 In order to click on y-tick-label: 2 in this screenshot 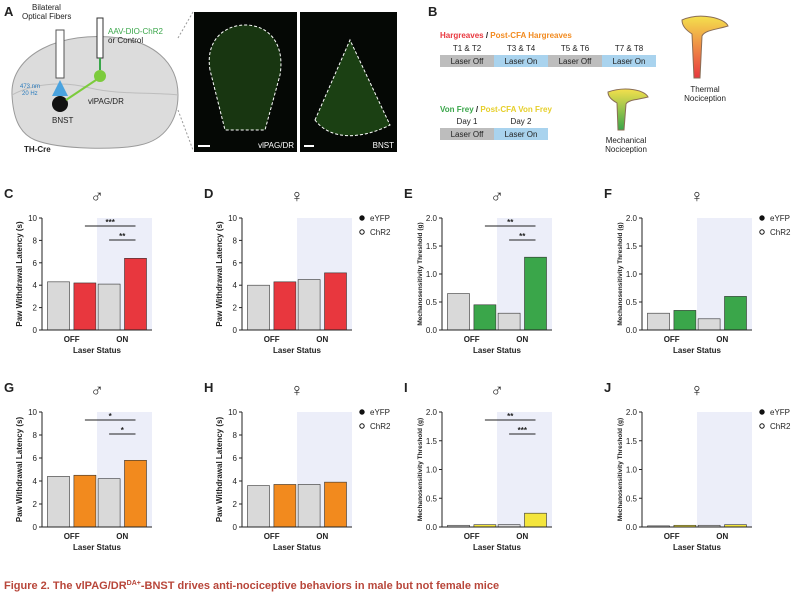, I will do `click(35, 308)`.